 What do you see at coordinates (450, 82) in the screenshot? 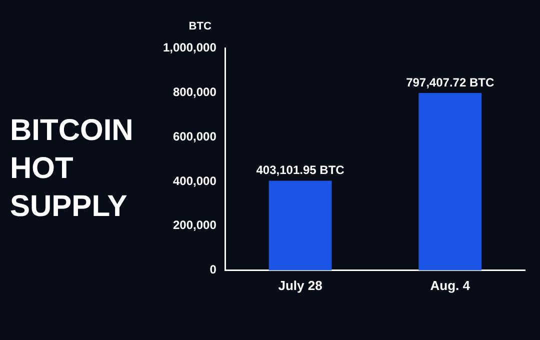
I see `data-label: 797,407.72 BTC` at bounding box center [450, 82].